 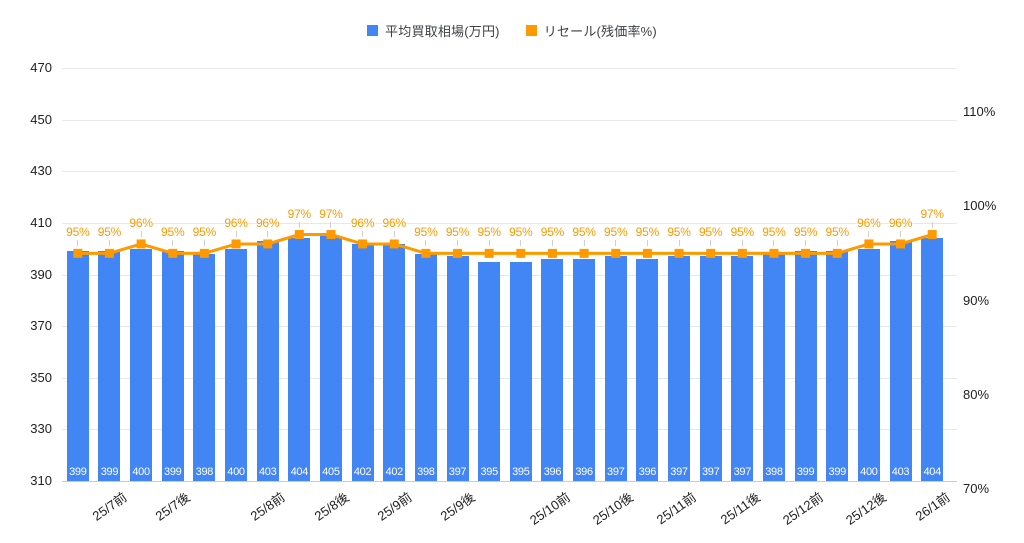 What do you see at coordinates (489, 472) in the screenshot?
I see `bar-value-label: 395` at bounding box center [489, 472].